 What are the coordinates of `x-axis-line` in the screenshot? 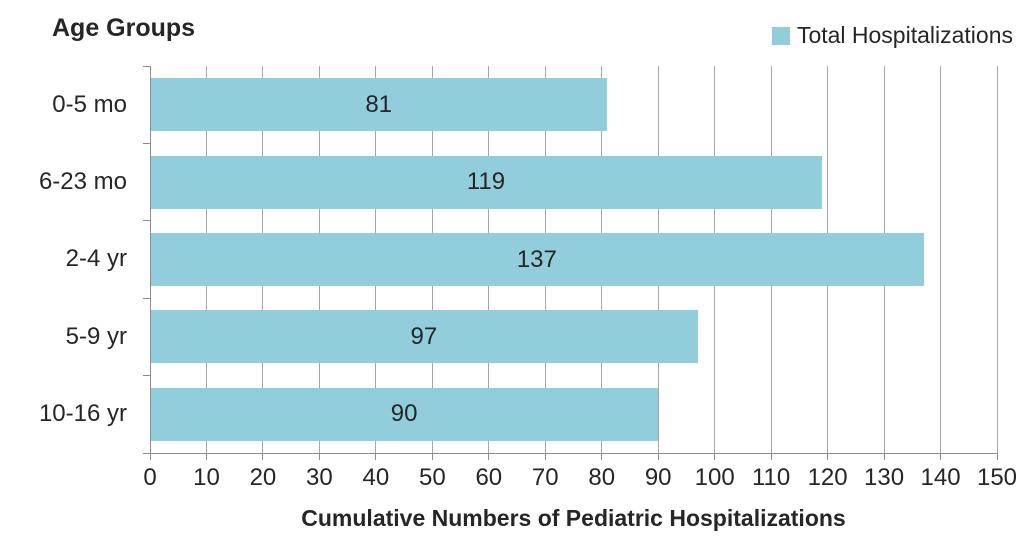 It's located at (573, 453).